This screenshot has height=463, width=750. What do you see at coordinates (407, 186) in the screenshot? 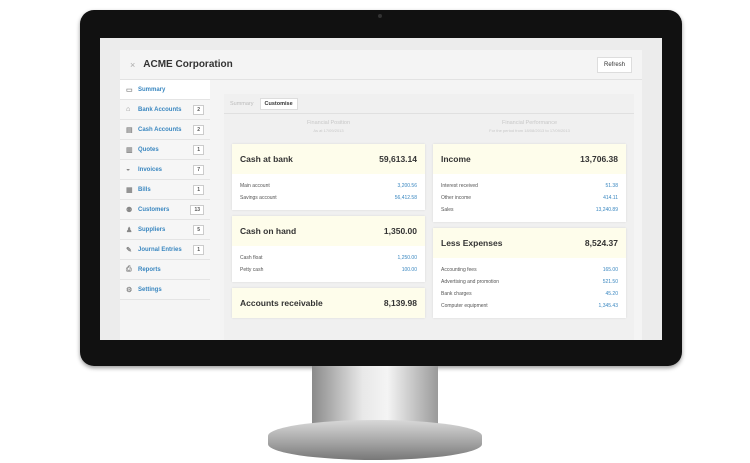
I see `row-value-link: 3,200.56` at bounding box center [407, 186].